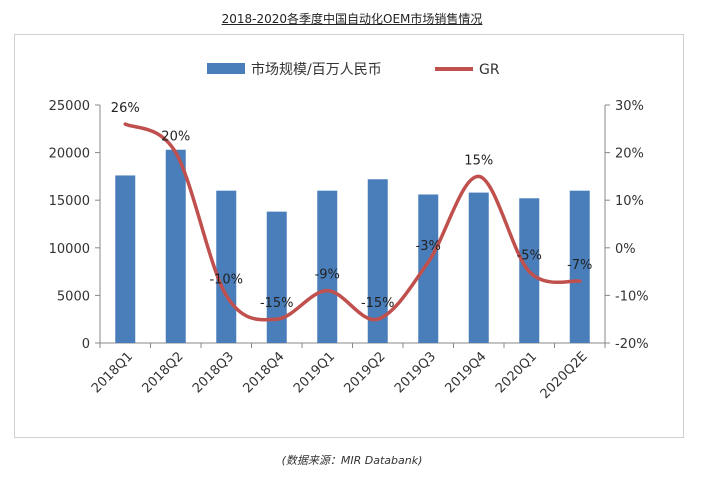 This screenshot has height=483, width=704. What do you see at coordinates (175, 137) in the screenshot?
I see `growth-data-label: 20%` at bounding box center [175, 137].